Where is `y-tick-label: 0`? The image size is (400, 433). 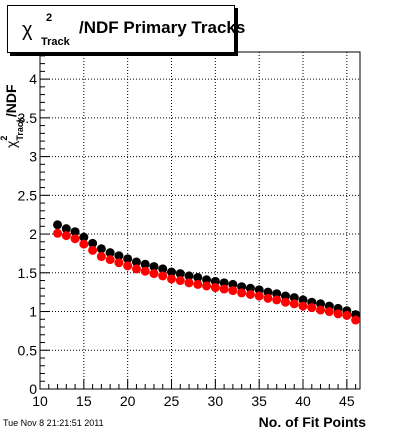 y-tick-label: 0 is located at coordinates (33, 389).